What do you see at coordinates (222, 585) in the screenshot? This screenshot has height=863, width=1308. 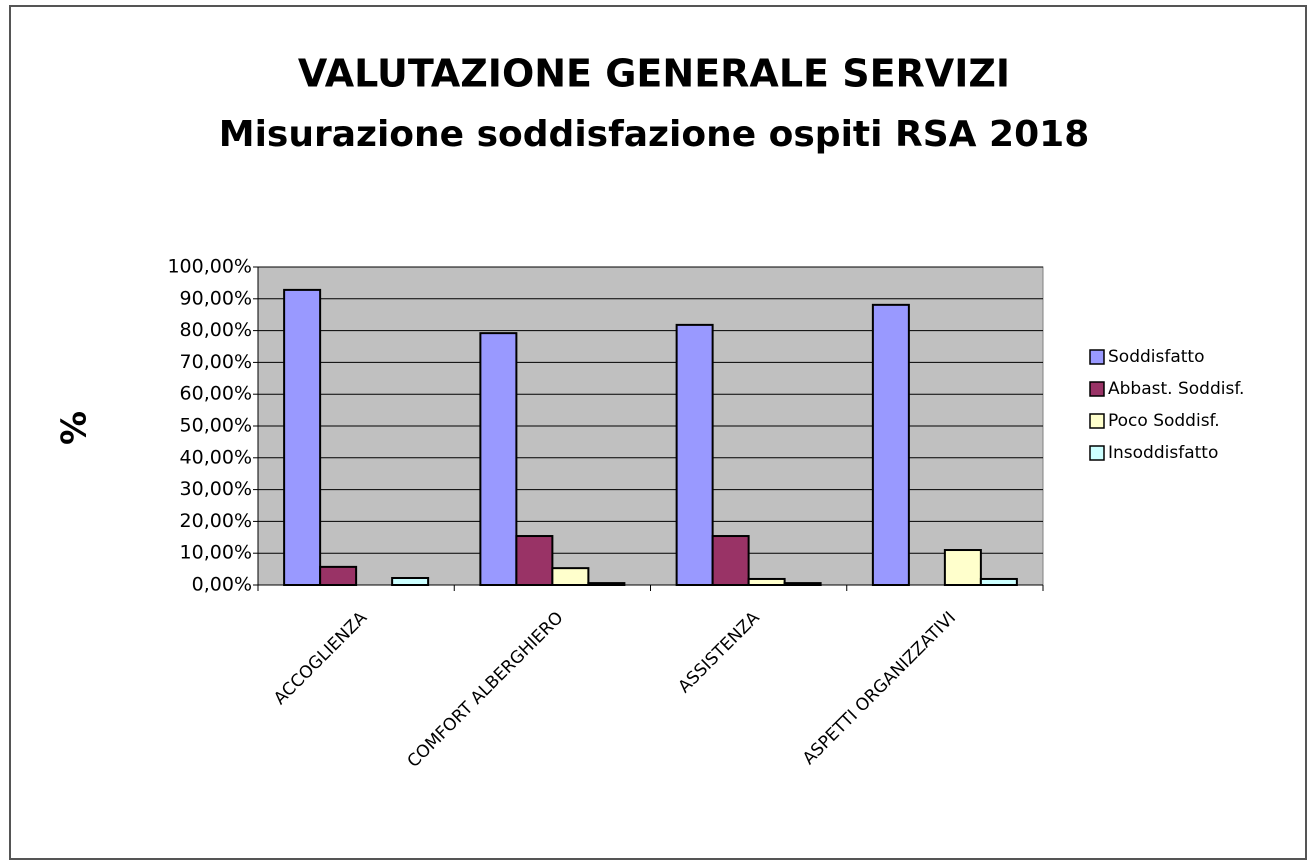 I see `y-tick-label: 0,00%` at bounding box center [222, 585].